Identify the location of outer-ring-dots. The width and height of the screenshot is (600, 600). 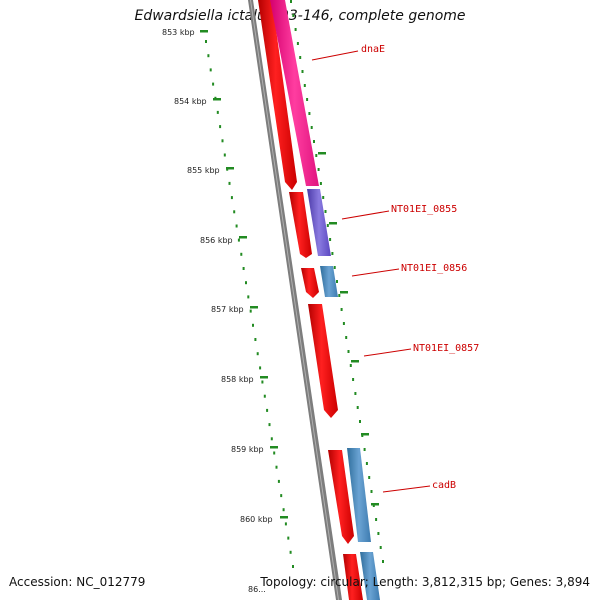
(337, 281).